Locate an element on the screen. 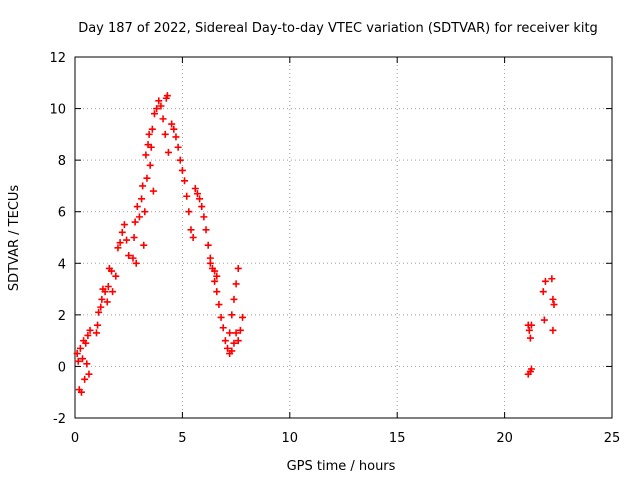 The image size is (640, 480). y-tick-label: 8 is located at coordinates (62, 161).